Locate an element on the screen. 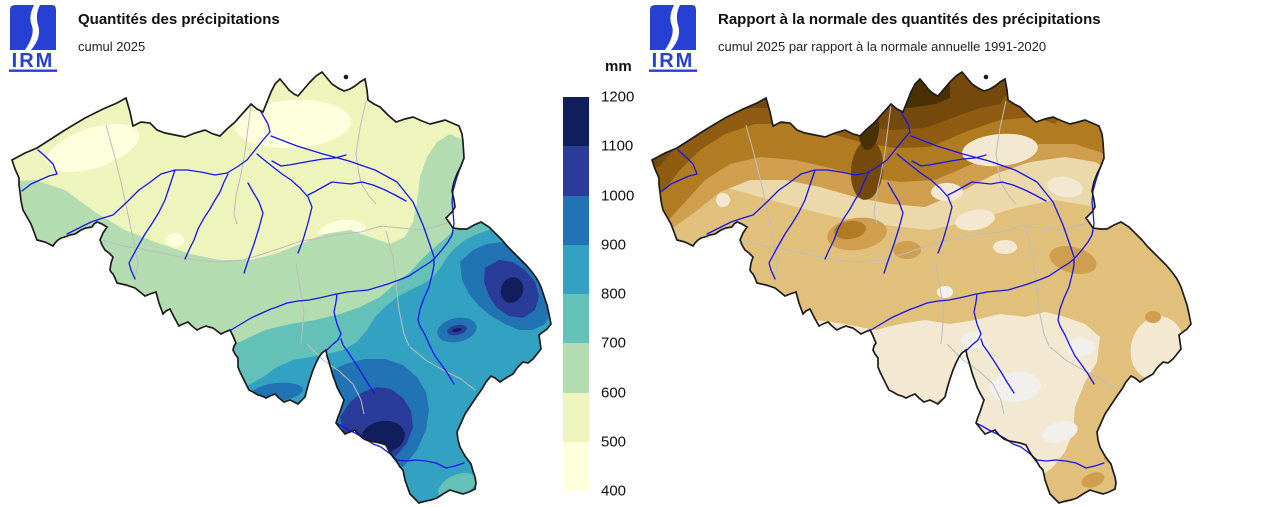 The width and height of the screenshot is (1280, 507). legend-tick: 1200 is located at coordinates (618, 97).